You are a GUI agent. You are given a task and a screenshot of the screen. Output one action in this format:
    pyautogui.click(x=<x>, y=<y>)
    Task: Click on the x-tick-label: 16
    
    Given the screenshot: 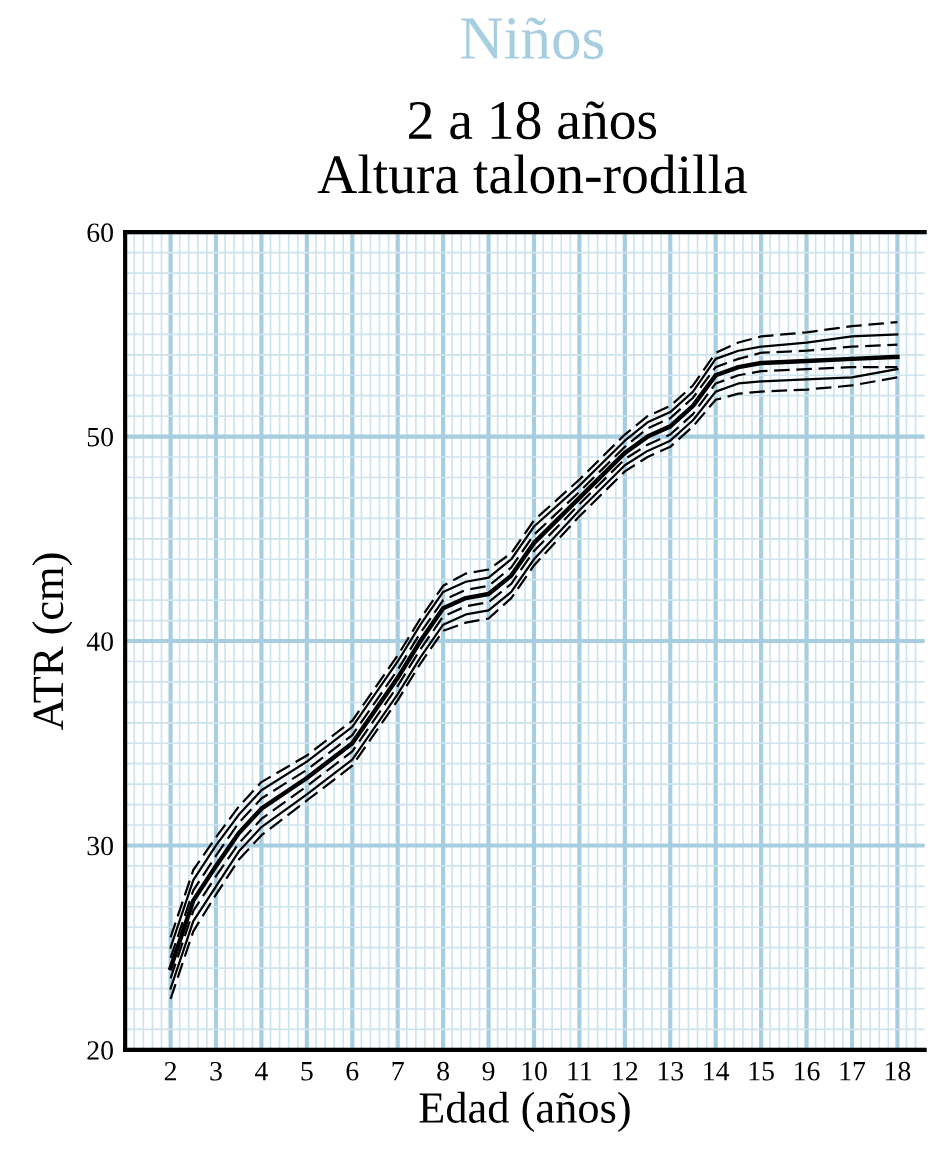 What is the action you would take?
    pyautogui.click(x=807, y=1071)
    